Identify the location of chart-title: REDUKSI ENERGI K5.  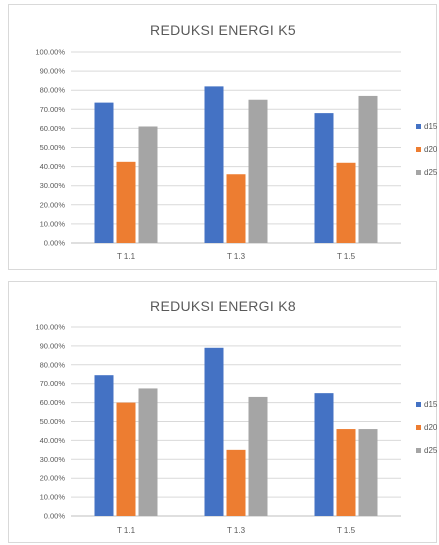
(223, 30).